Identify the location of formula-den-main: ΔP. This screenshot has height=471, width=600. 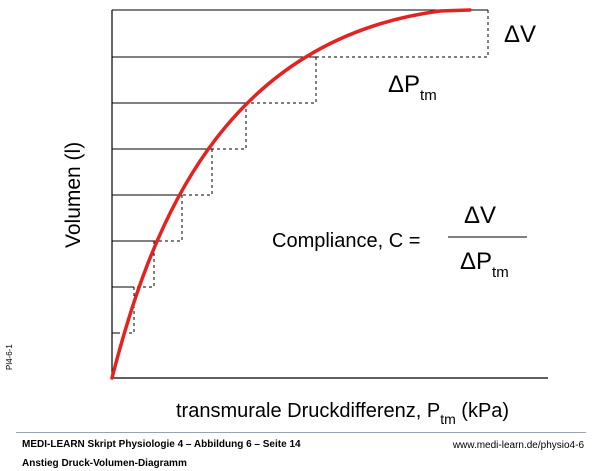
(476, 261).